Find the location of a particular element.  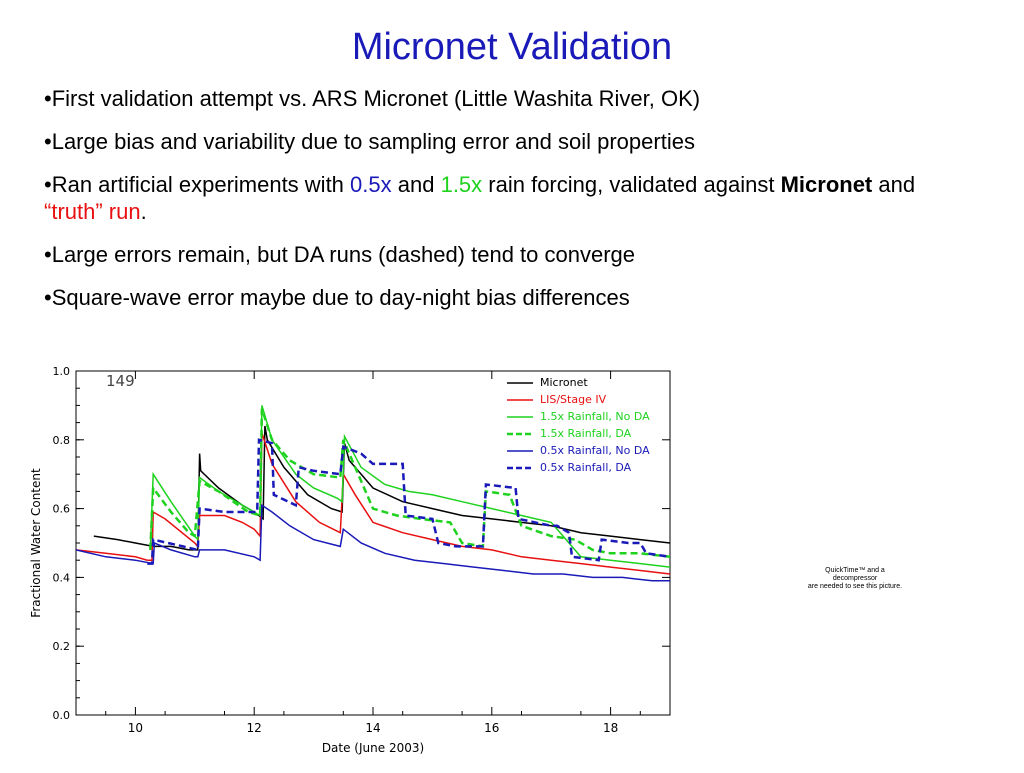

bullet-3-and1: and is located at coordinates (416, 184).